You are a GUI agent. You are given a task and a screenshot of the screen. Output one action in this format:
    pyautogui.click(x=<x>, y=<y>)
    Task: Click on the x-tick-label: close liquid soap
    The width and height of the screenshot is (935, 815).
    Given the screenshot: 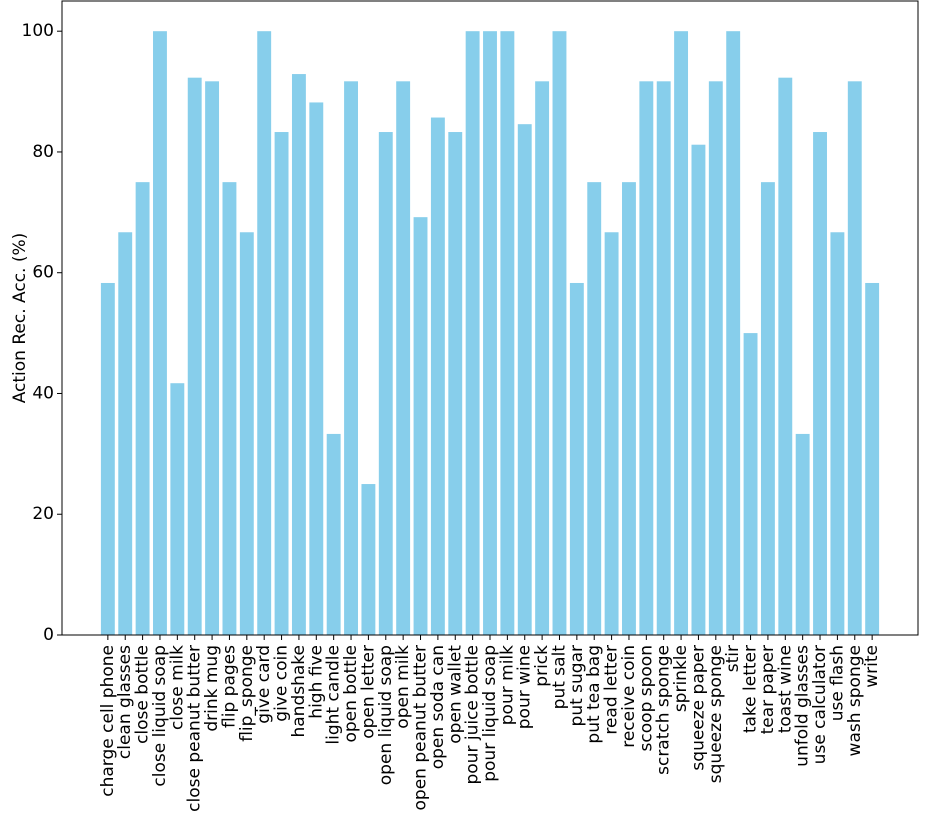 What is the action you would take?
    pyautogui.click(x=160, y=716)
    